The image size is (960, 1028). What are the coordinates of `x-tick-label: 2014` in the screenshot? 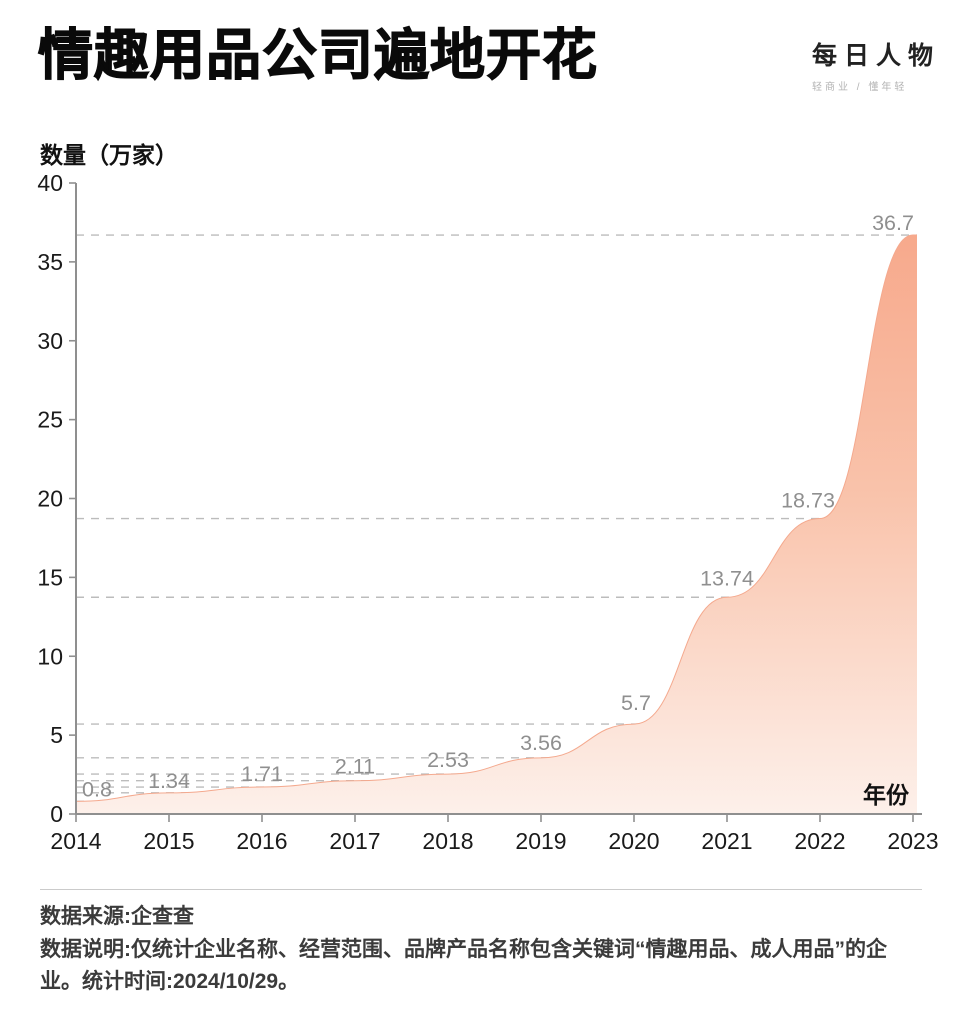 It's located at (75, 841).